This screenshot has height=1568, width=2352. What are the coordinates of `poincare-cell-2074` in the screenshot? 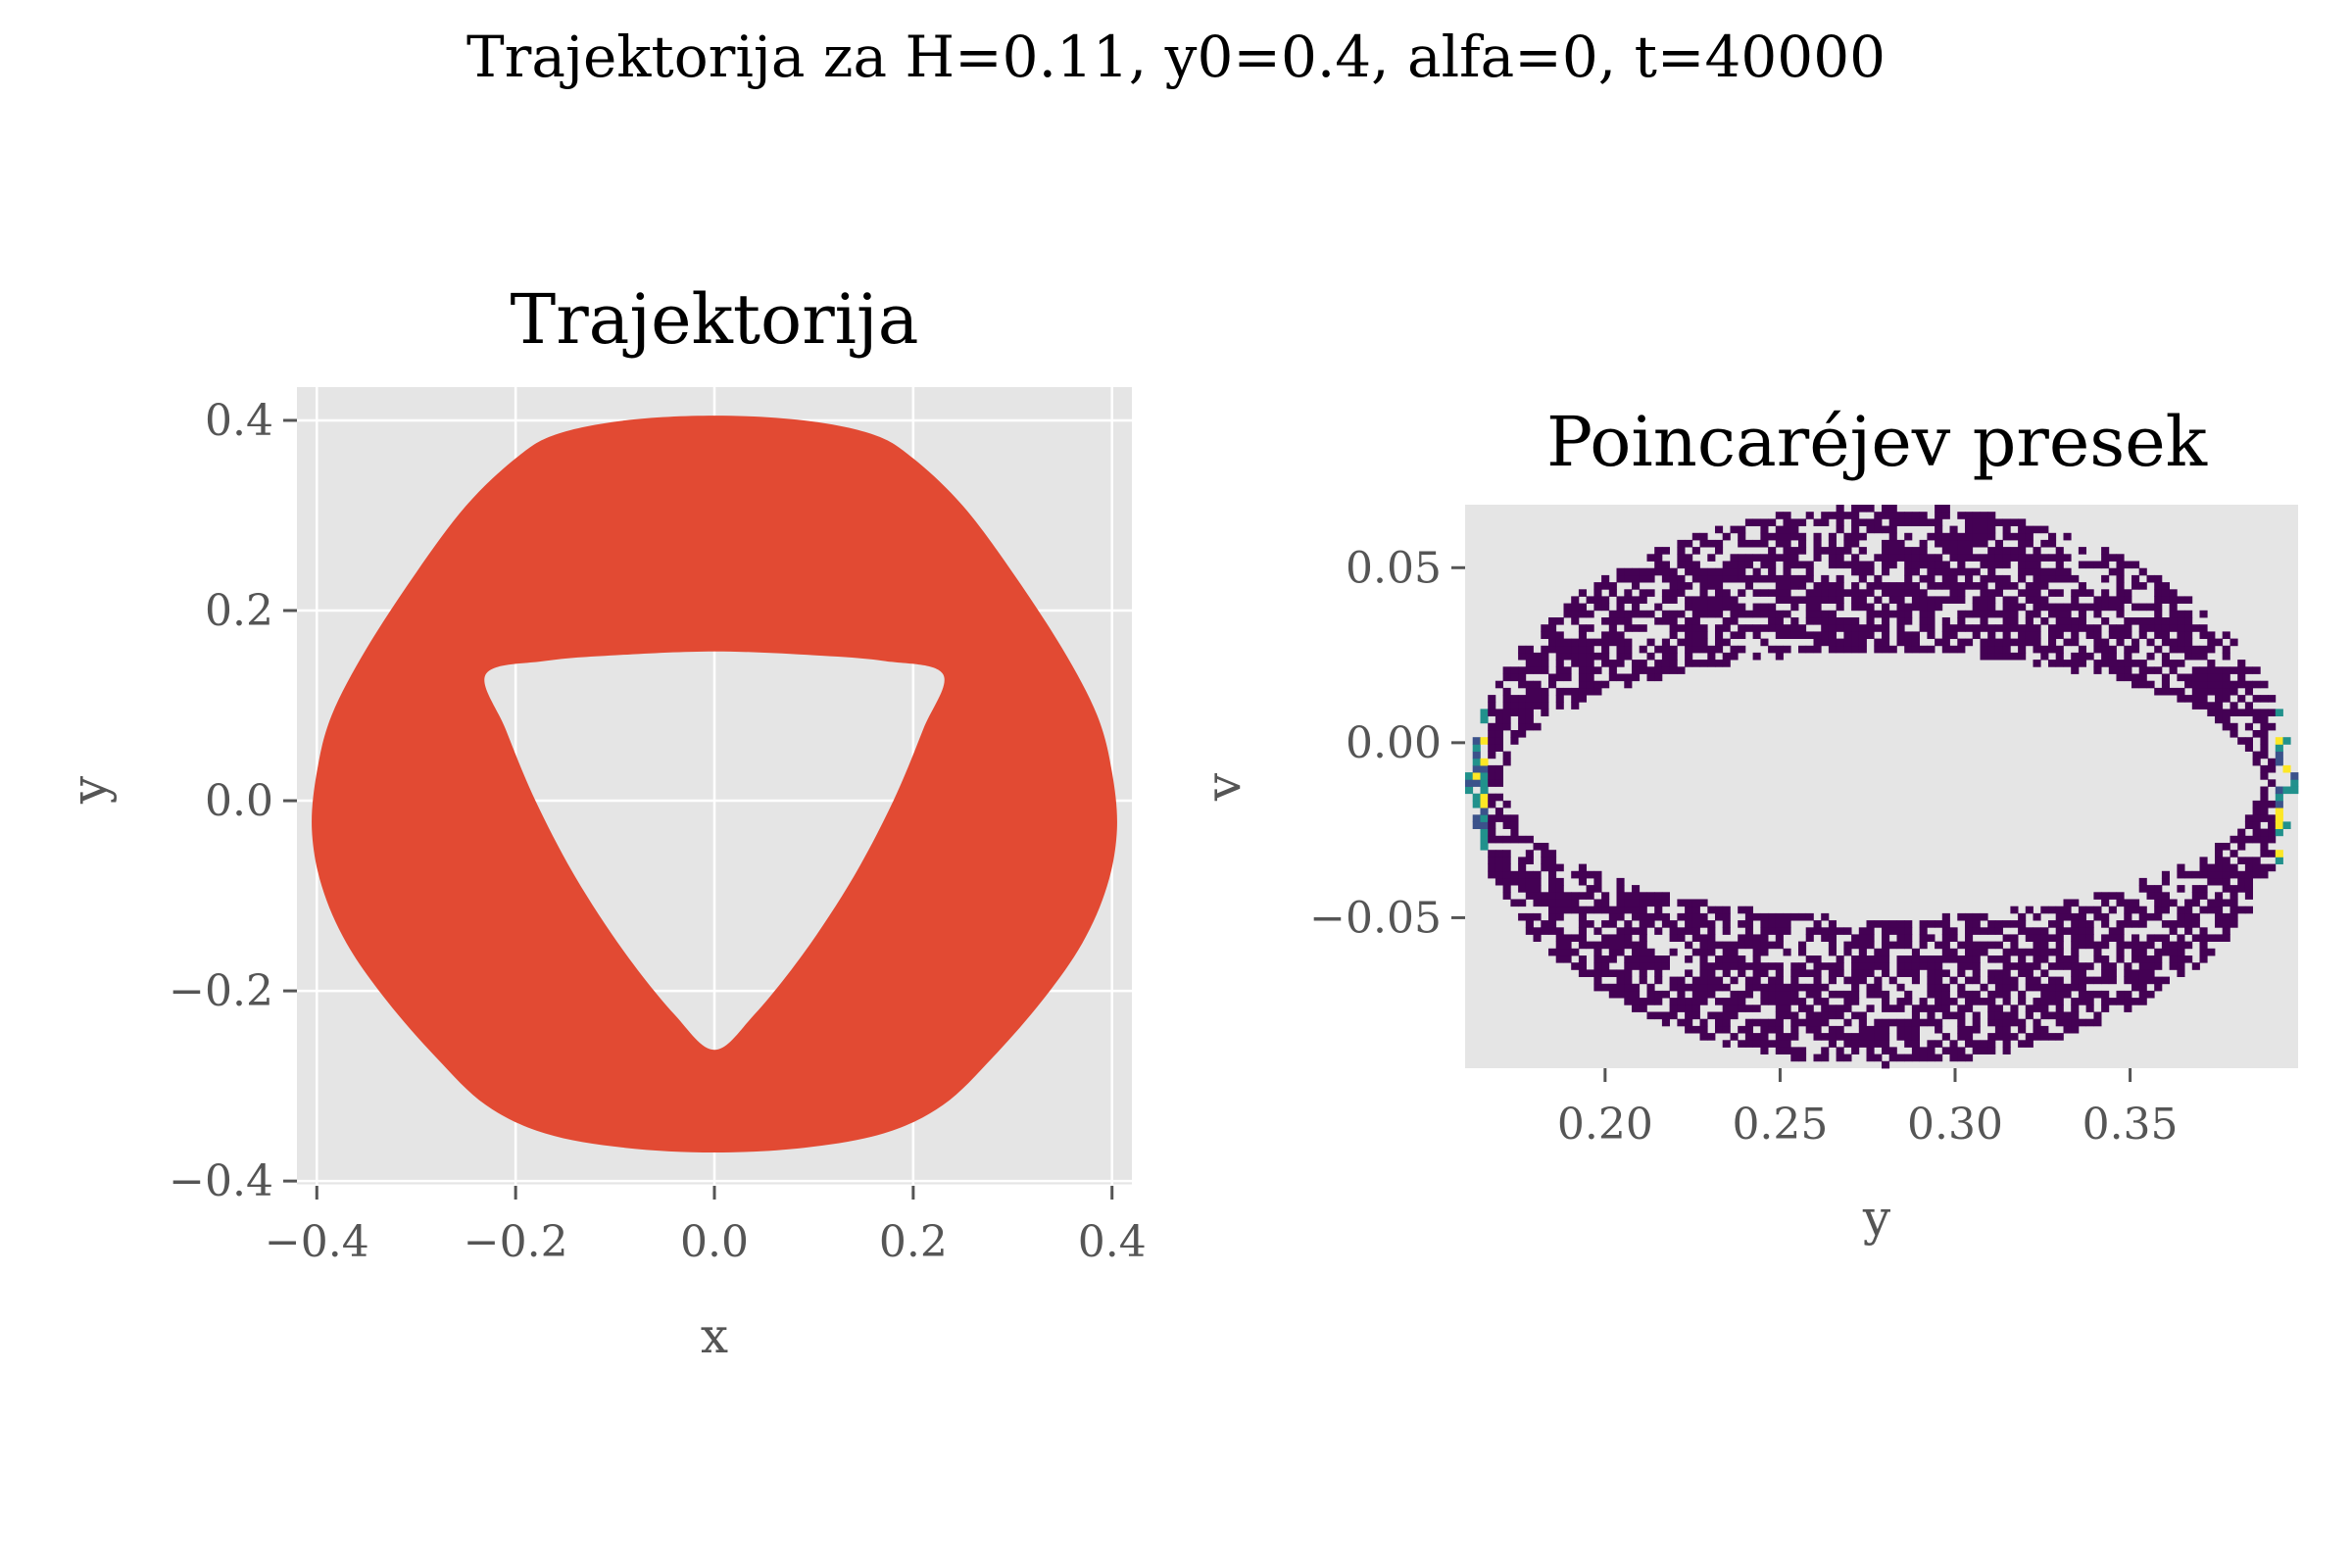 It's located at (2120, 945).